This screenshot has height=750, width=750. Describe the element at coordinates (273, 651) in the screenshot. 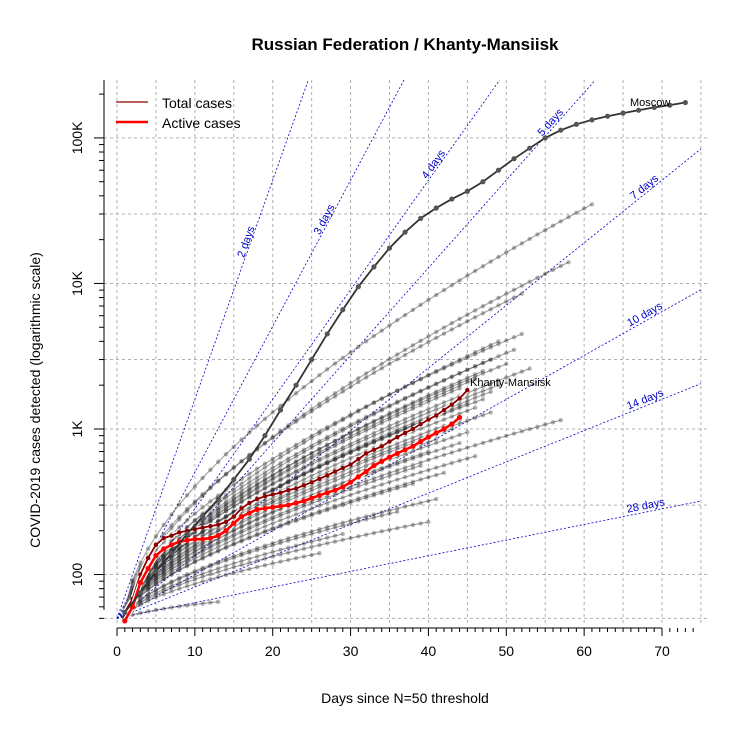

I see `x-tick-label: 20` at that location.